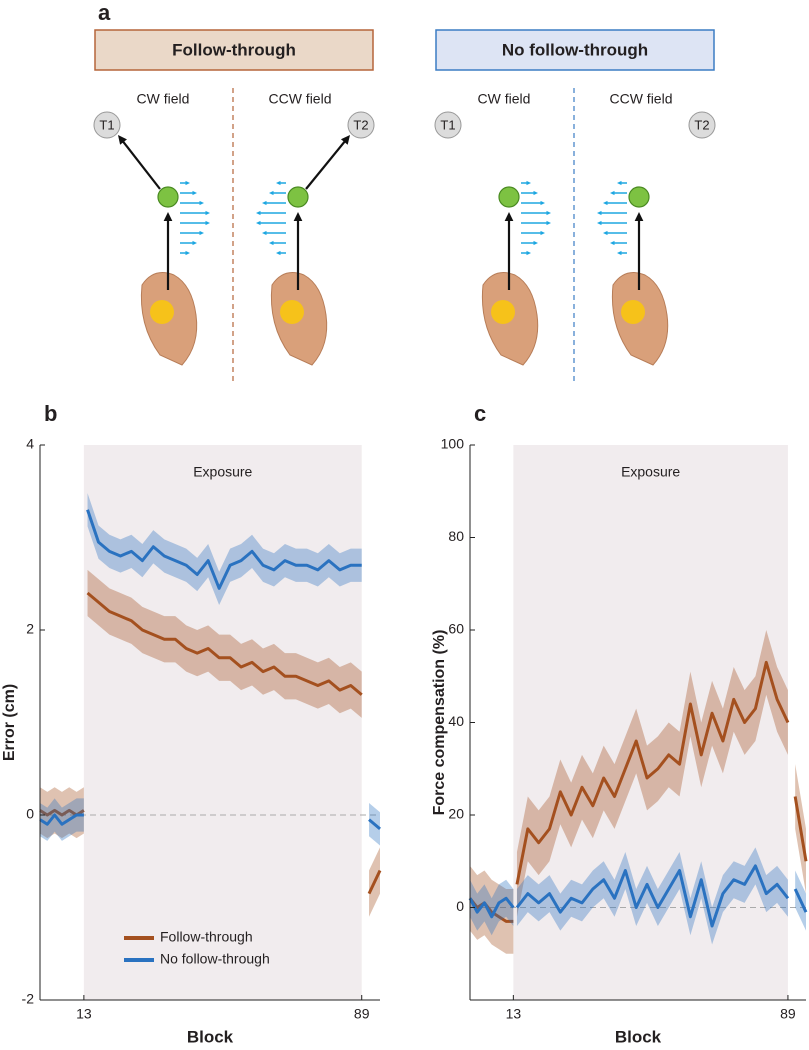  Describe the element at coordinates (456, 814) in the screenshot. I see `y-tick-label: 20` at that location.